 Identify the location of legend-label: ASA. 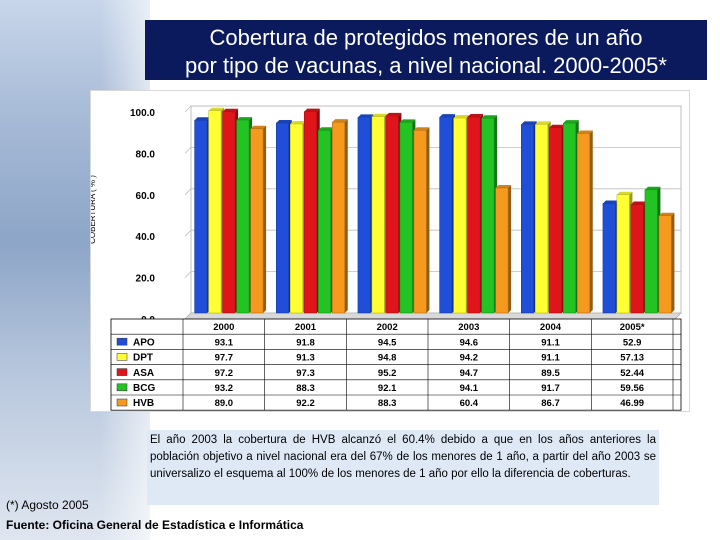
(143, 373).